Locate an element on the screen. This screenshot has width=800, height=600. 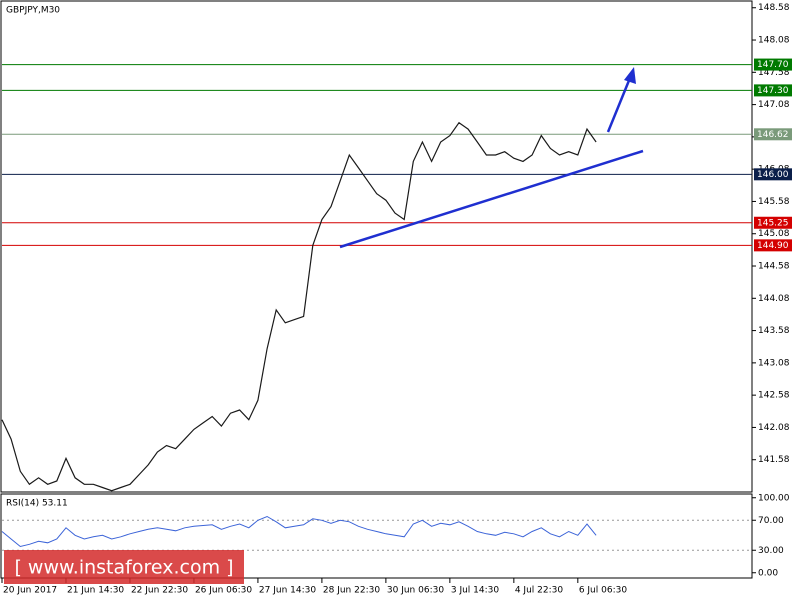
y-tick-label: 30.00 is located at coordinates (771, 551).